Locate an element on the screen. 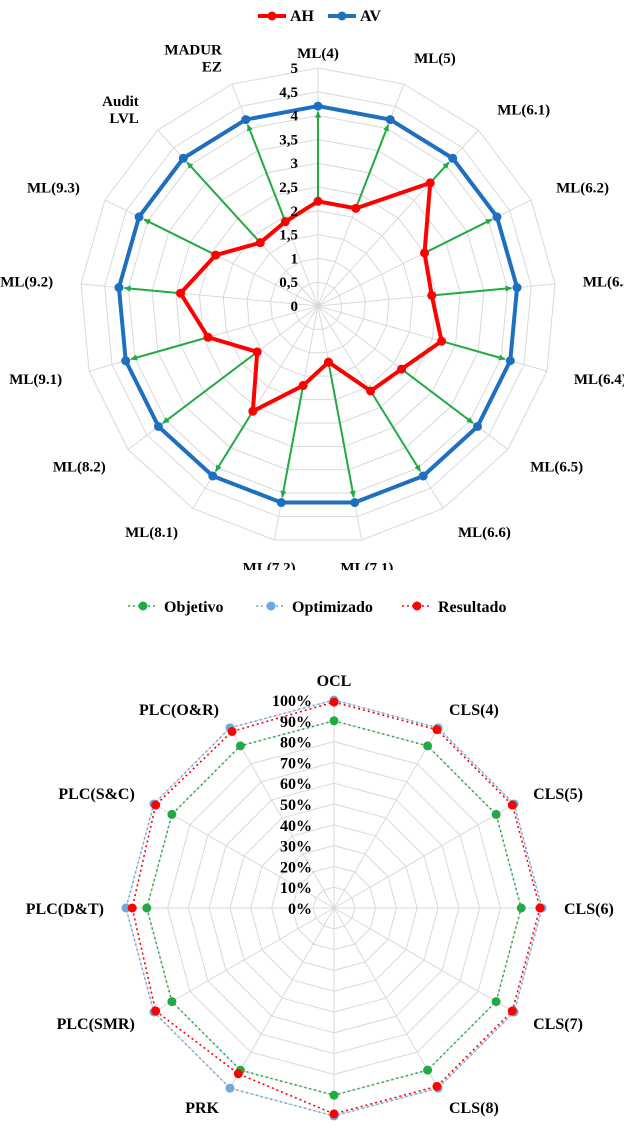 The width and height of the screenshot is (624, 1132). category-label: PLC(O&R) is located at coordinates (179, 710).